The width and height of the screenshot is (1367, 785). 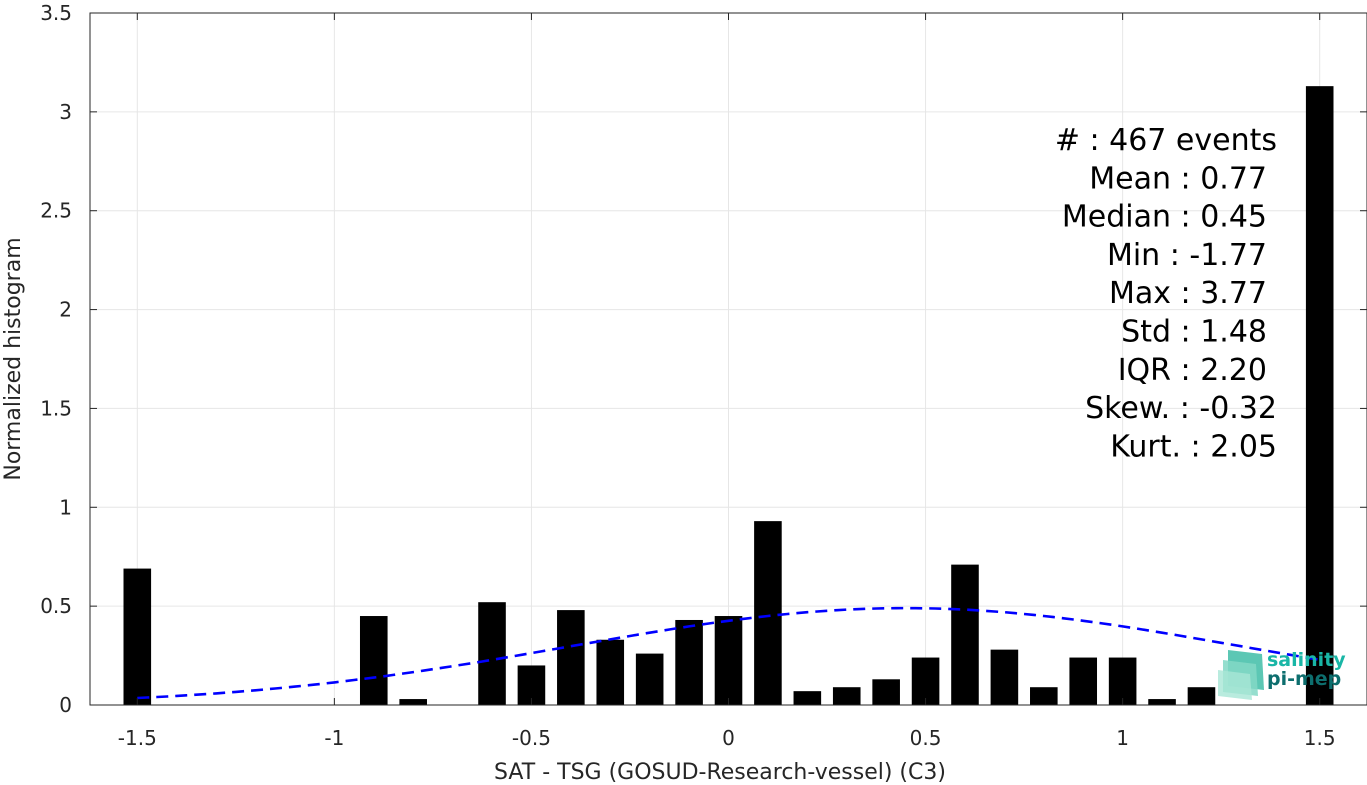 What do you see at coordinates (65, 112) in the screenshot?
I see `y-tick-label: 3` at bounding box center [65, 112].